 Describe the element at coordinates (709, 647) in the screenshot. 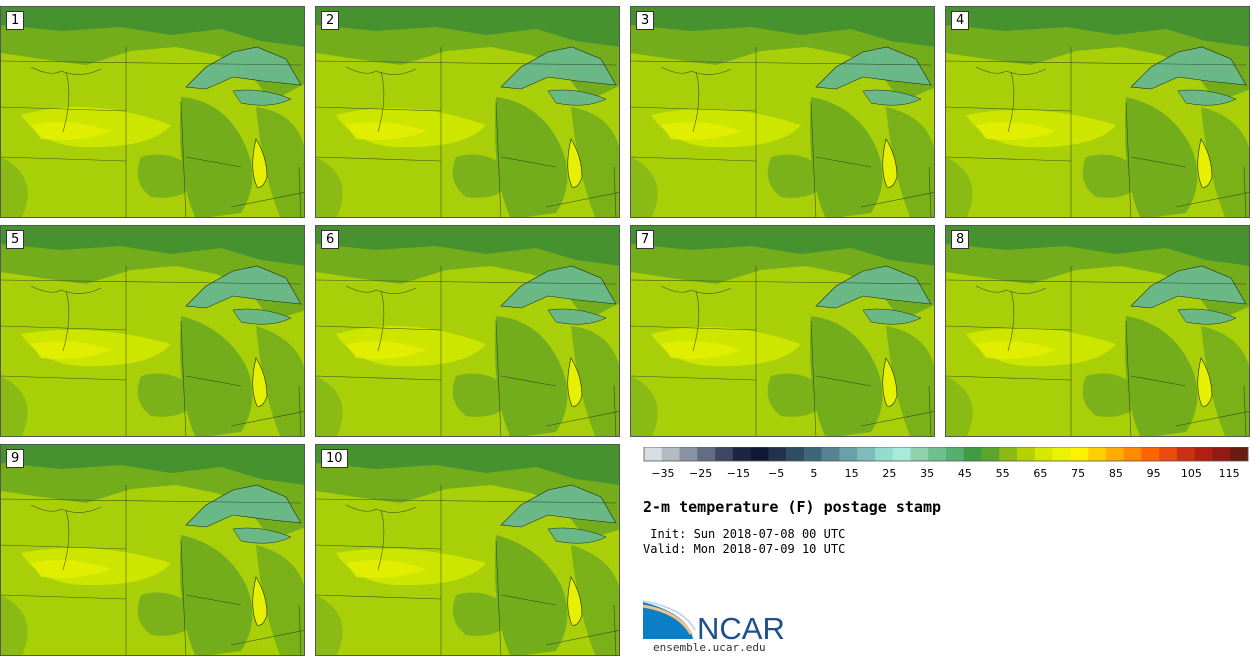

I see `website-url: ensemble.ucar.edu` at that location.